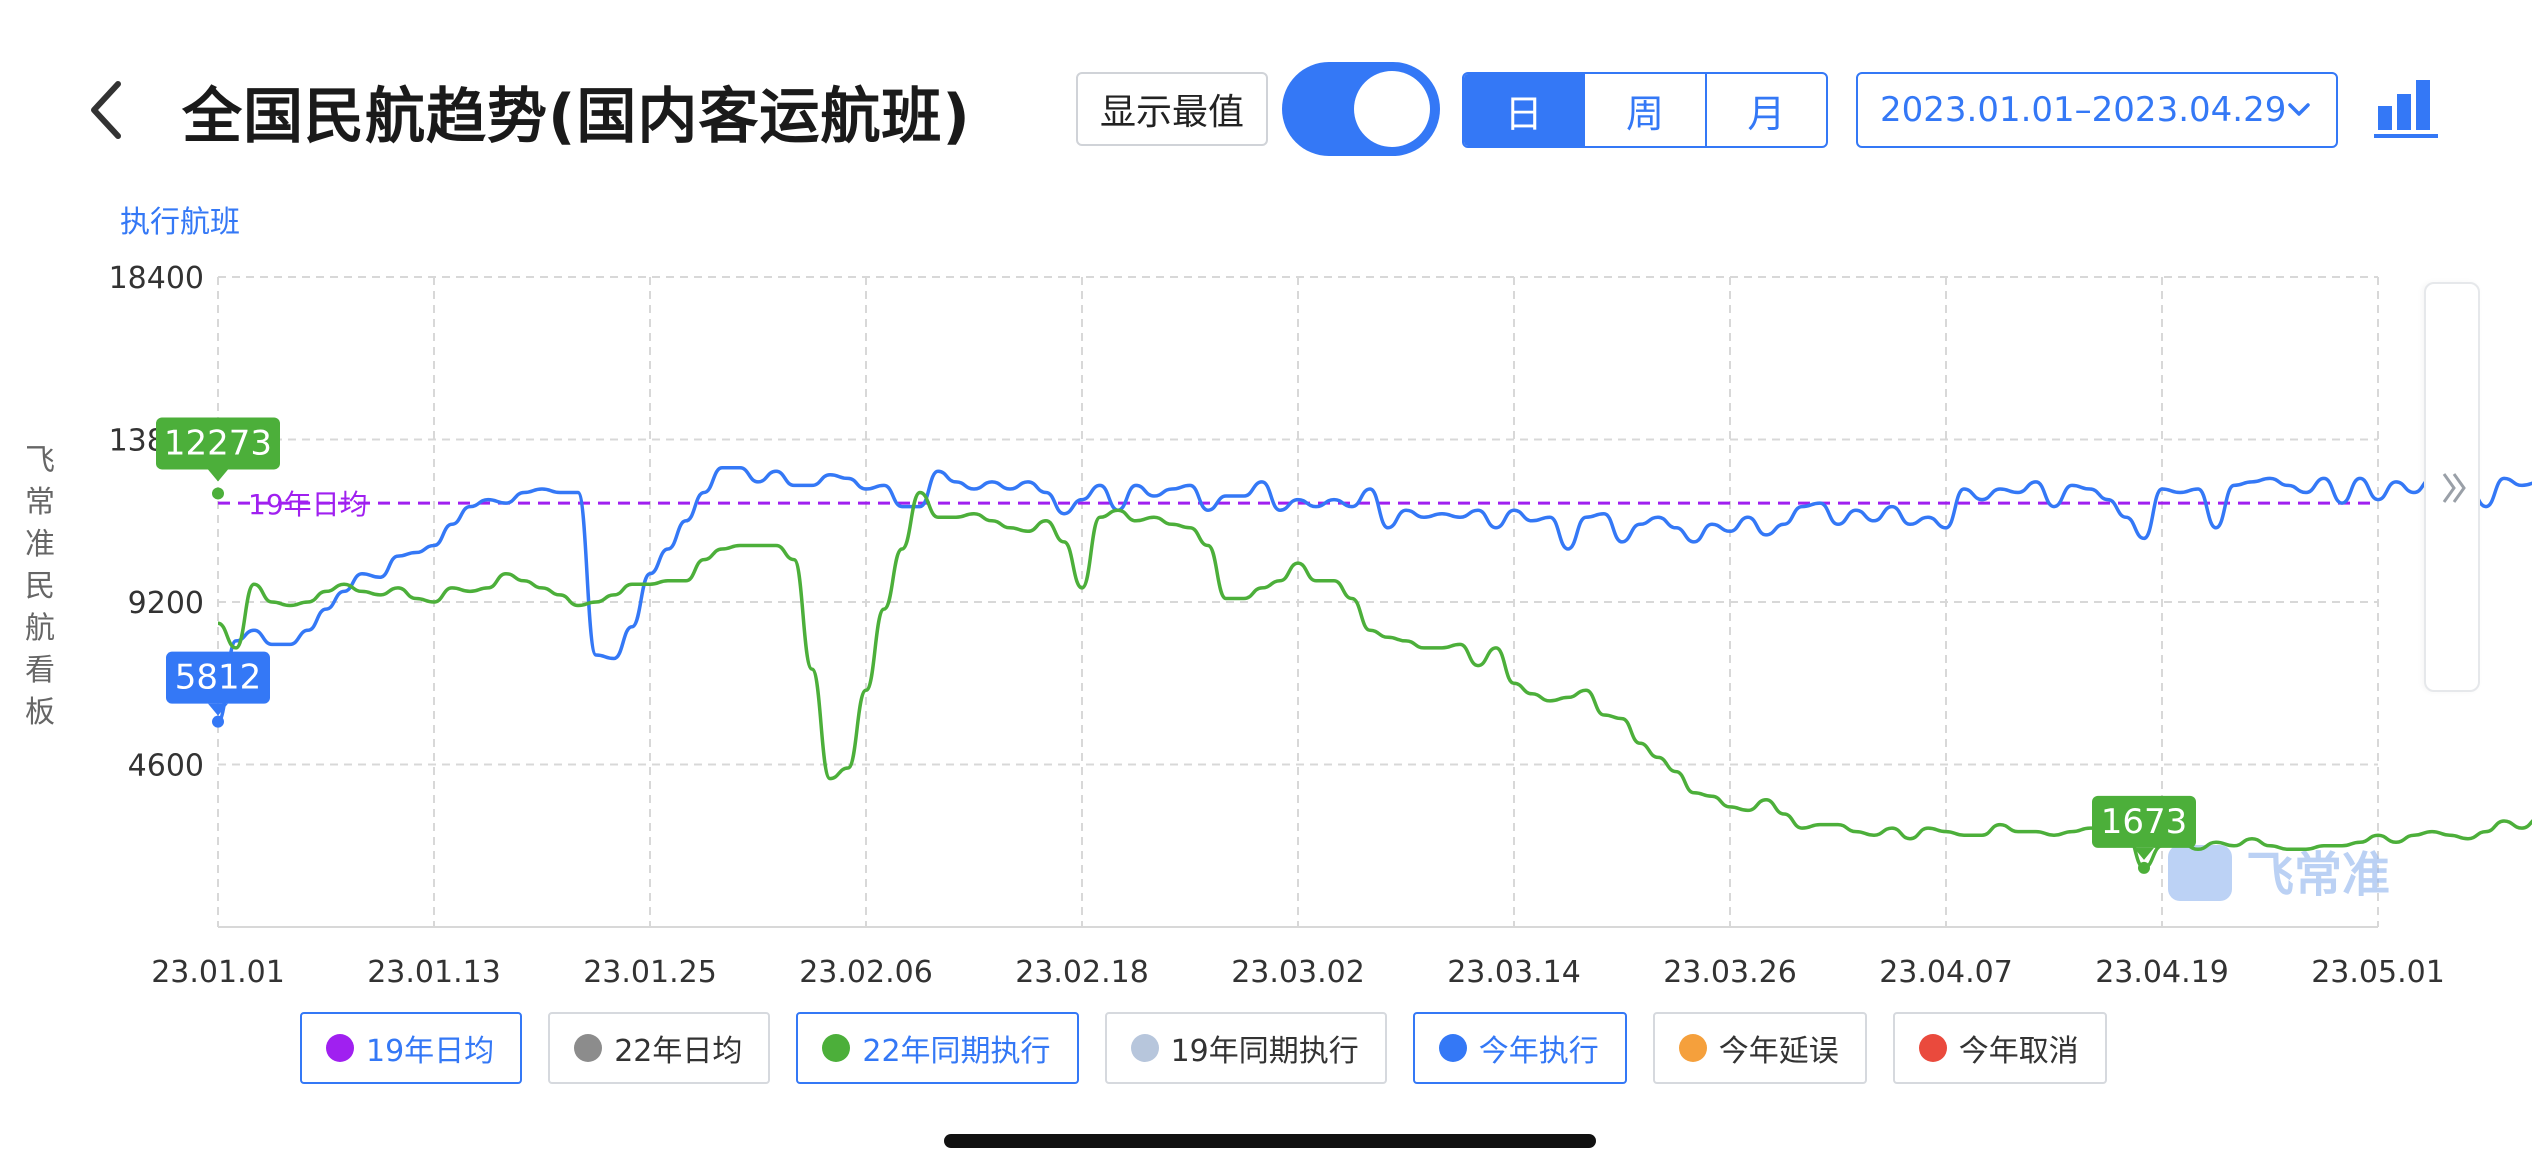  I want to click on callout-value-label: 1673, so click(2144, 822).